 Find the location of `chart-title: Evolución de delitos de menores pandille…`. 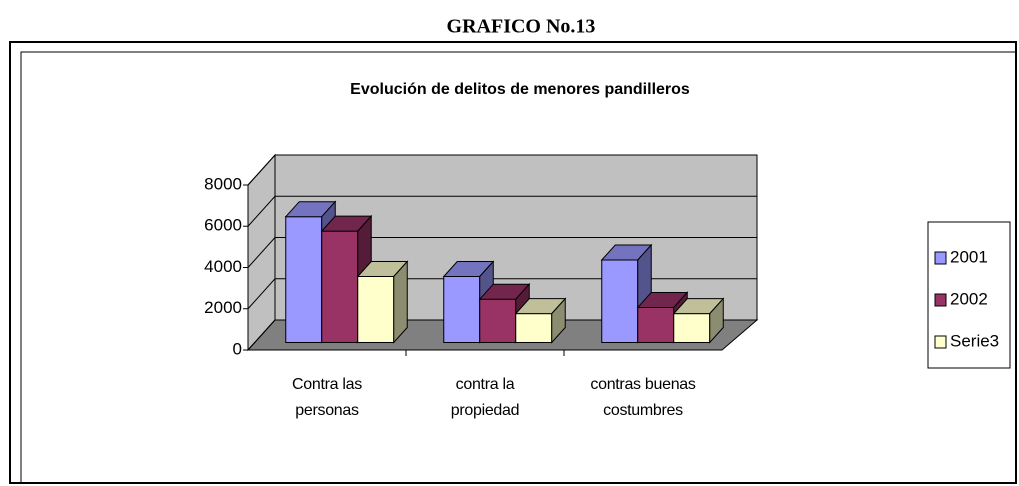

chart-title: Evolución de delitos de menores pandille… is located at coordinates (520, 89).